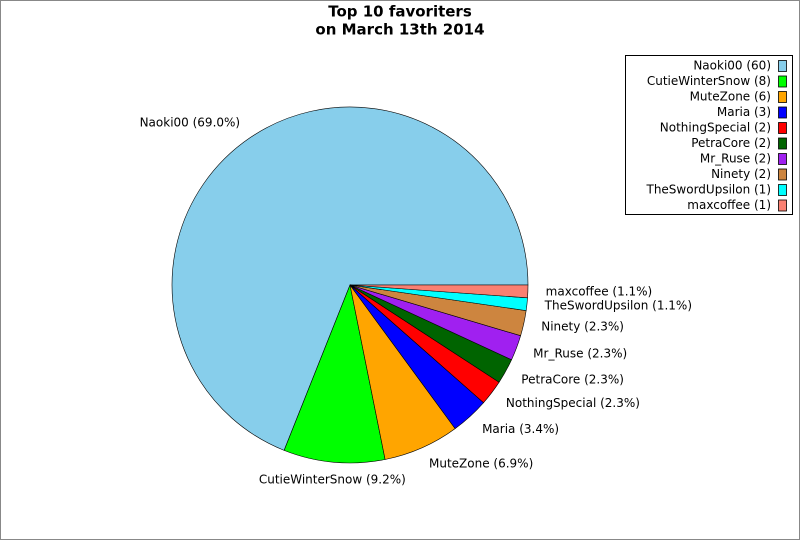  Describe the element at coordinates (582, 327) in the screenshot. I see `slice-label: Ninety (2.3%)` at that location.